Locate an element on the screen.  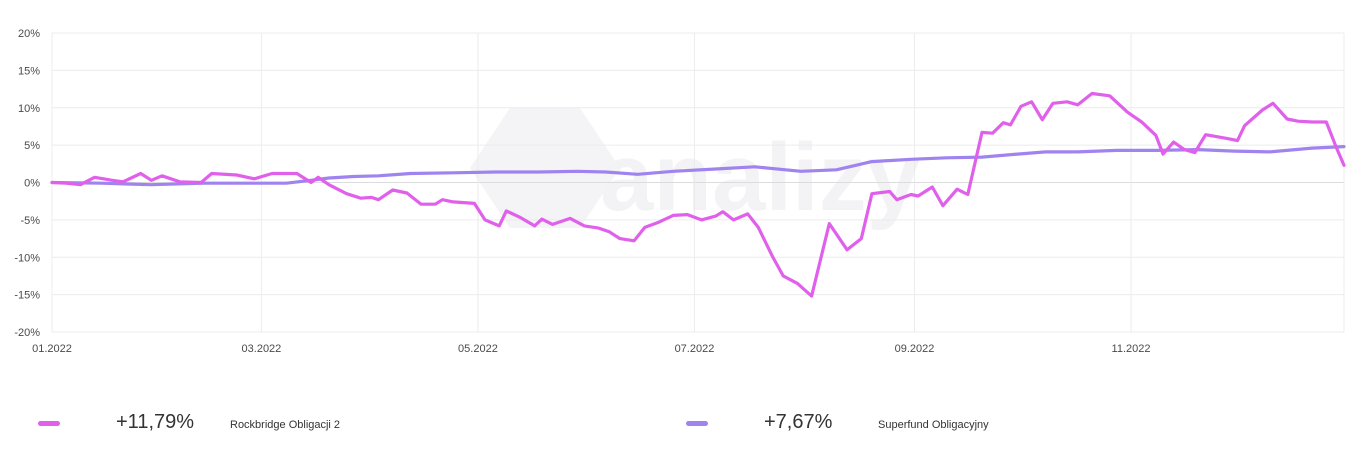
y-tick-label: 15% is located at coordinates (29, 71).